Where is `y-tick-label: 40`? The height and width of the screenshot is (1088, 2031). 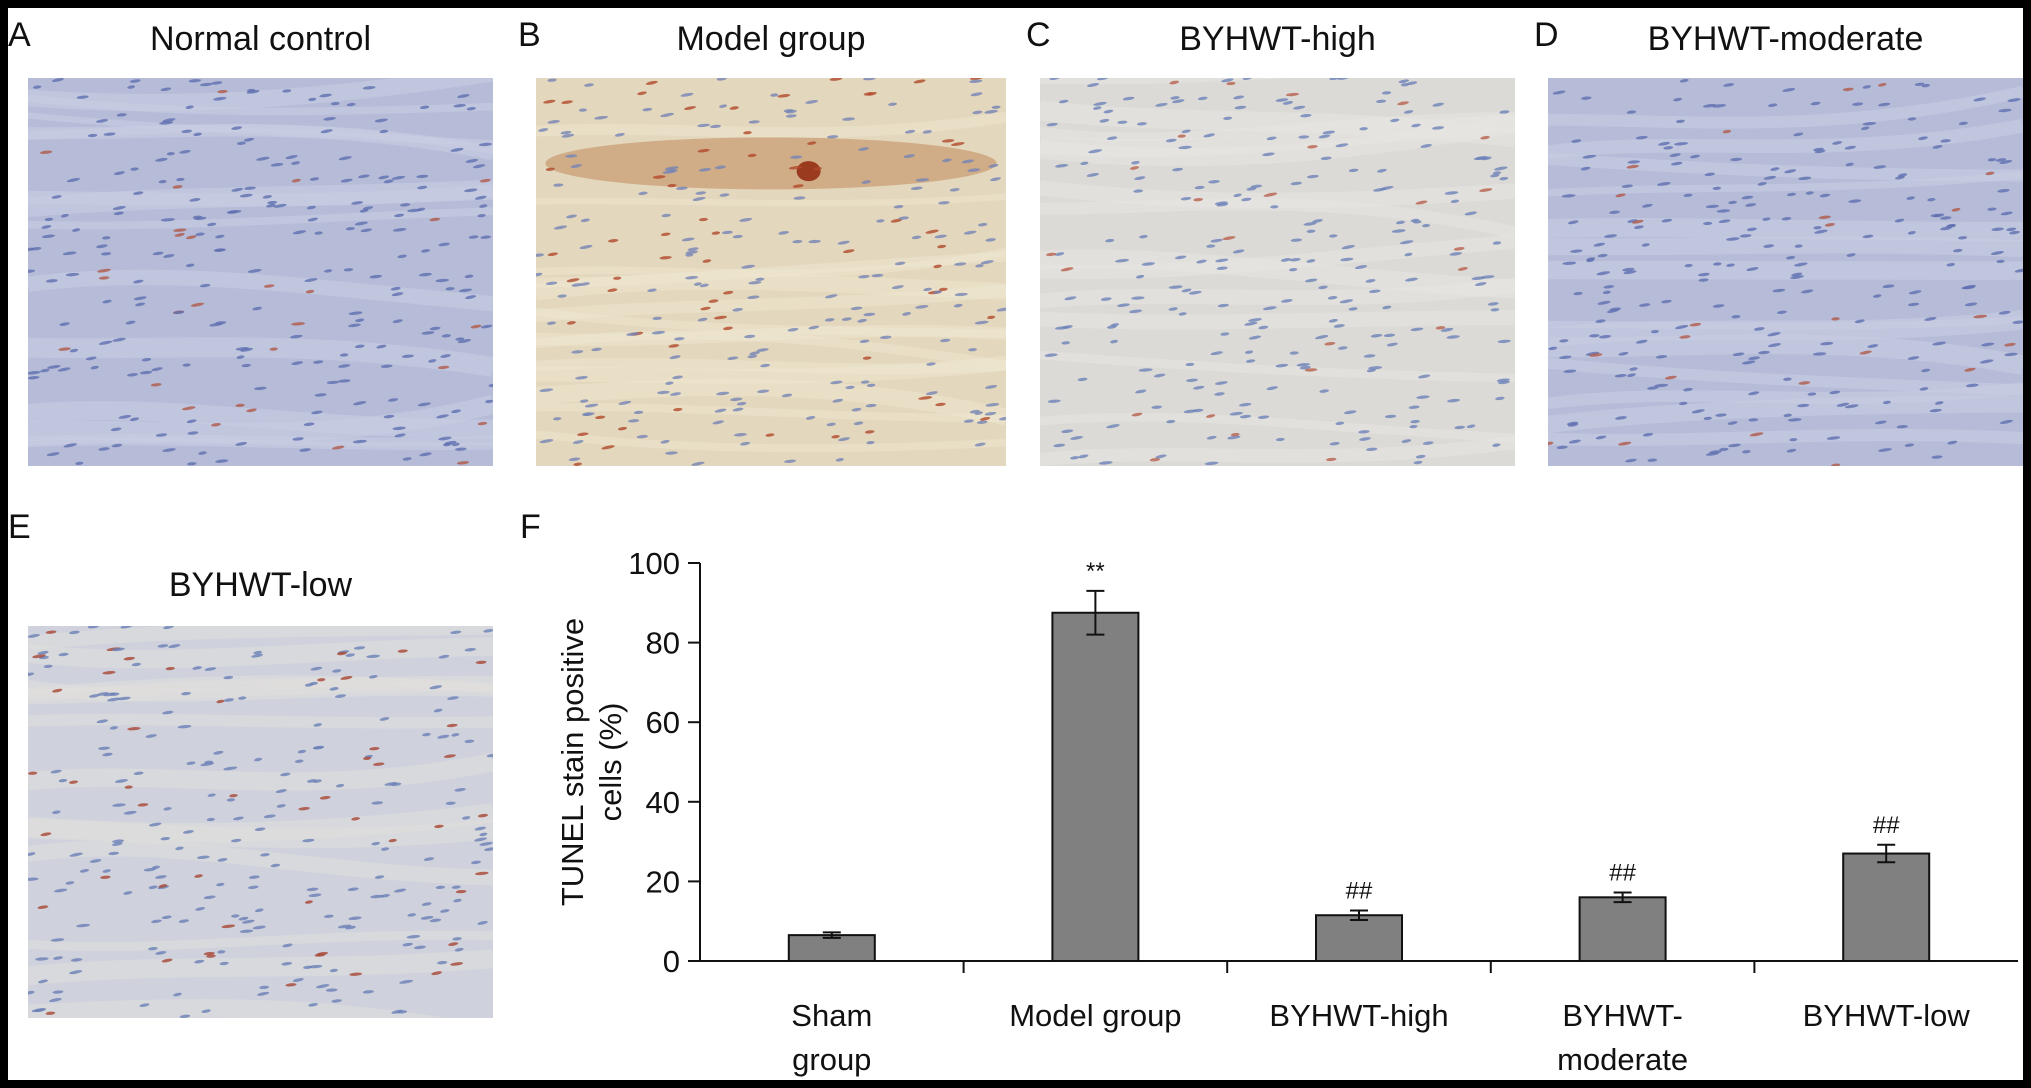
y-tick-label: 40 is located at coordinates (663, 802).